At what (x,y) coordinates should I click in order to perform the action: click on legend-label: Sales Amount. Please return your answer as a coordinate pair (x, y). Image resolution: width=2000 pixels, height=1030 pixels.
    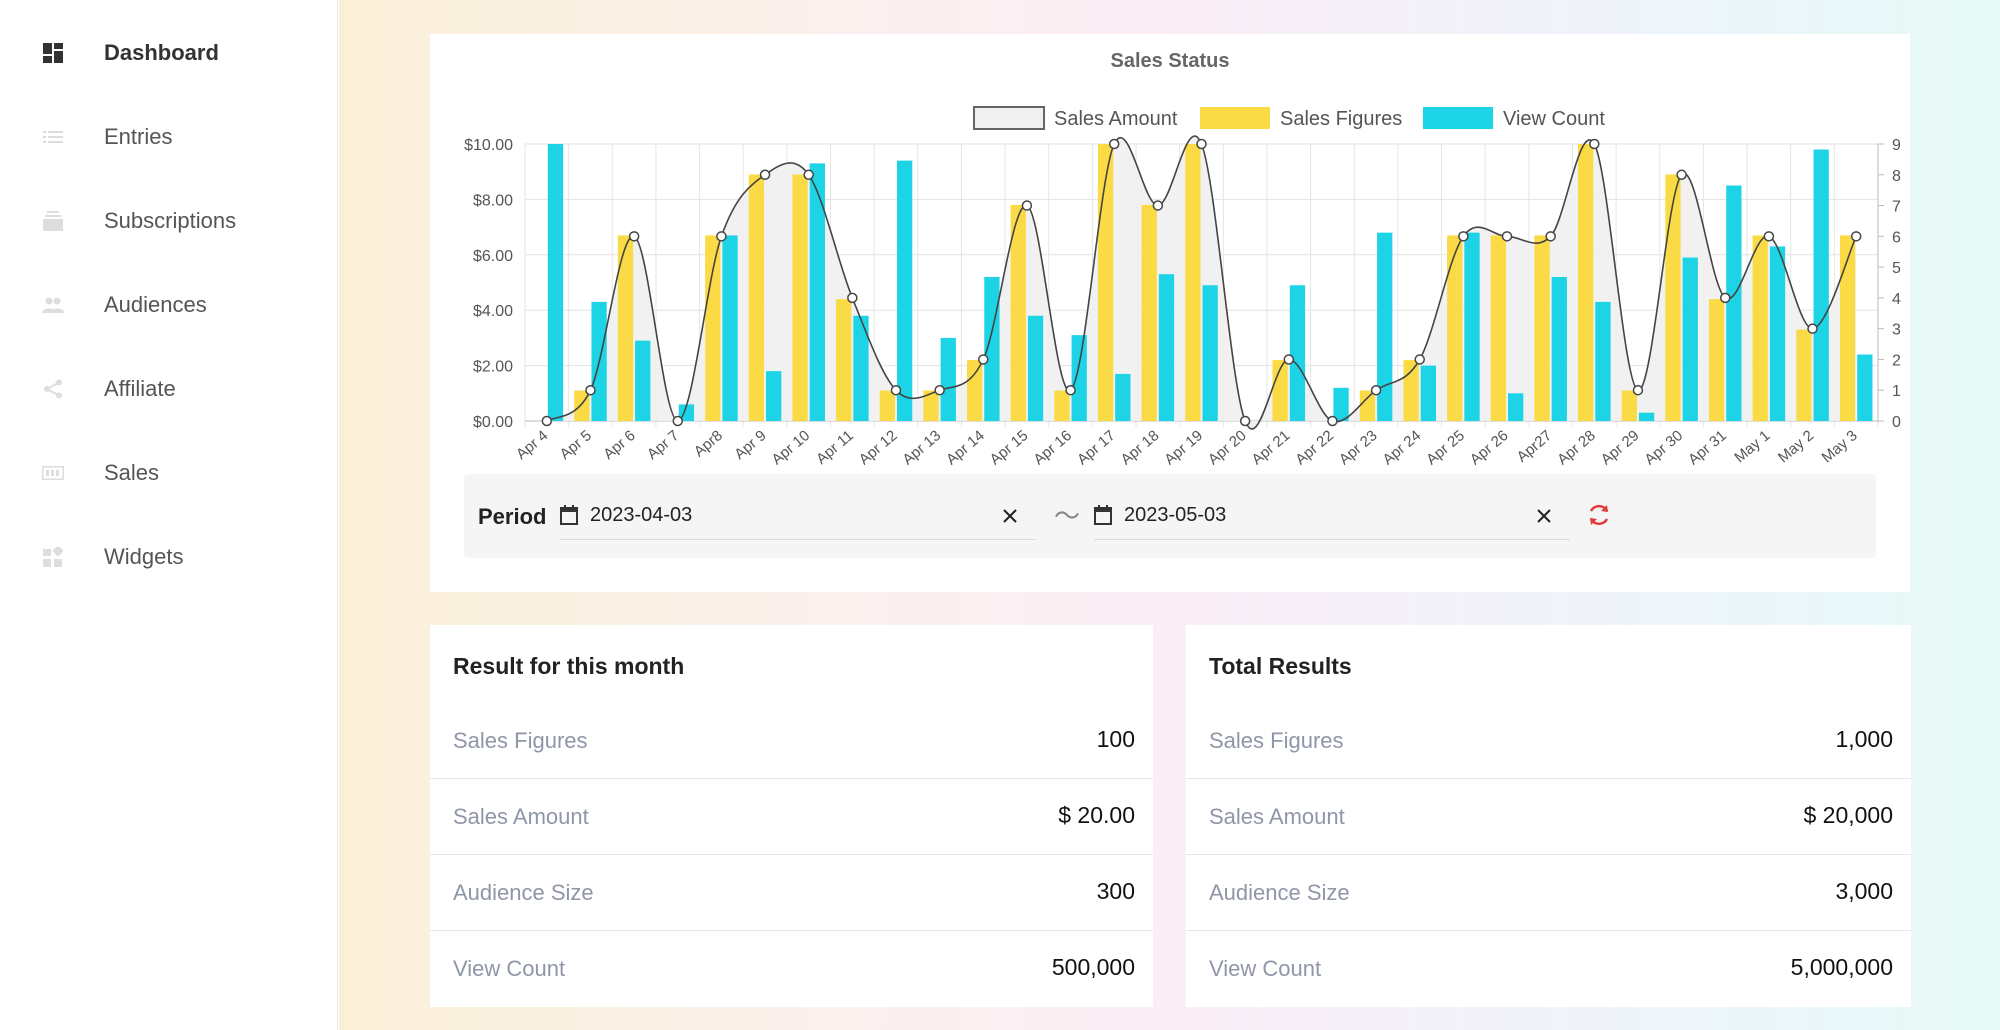
    Looking at the image, I should click on (1116, 119).